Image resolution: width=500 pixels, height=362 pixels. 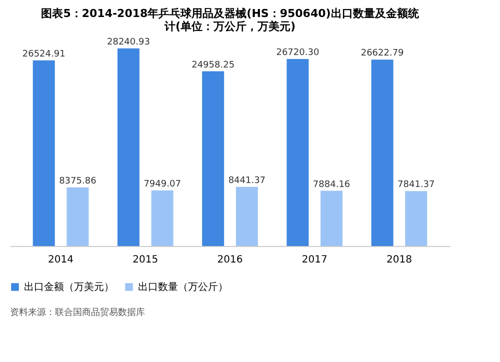 What do you see at coordinates (162, 184) in the screenshot?
I see `data-label: 7949.07` at bounding box center [162, 184].